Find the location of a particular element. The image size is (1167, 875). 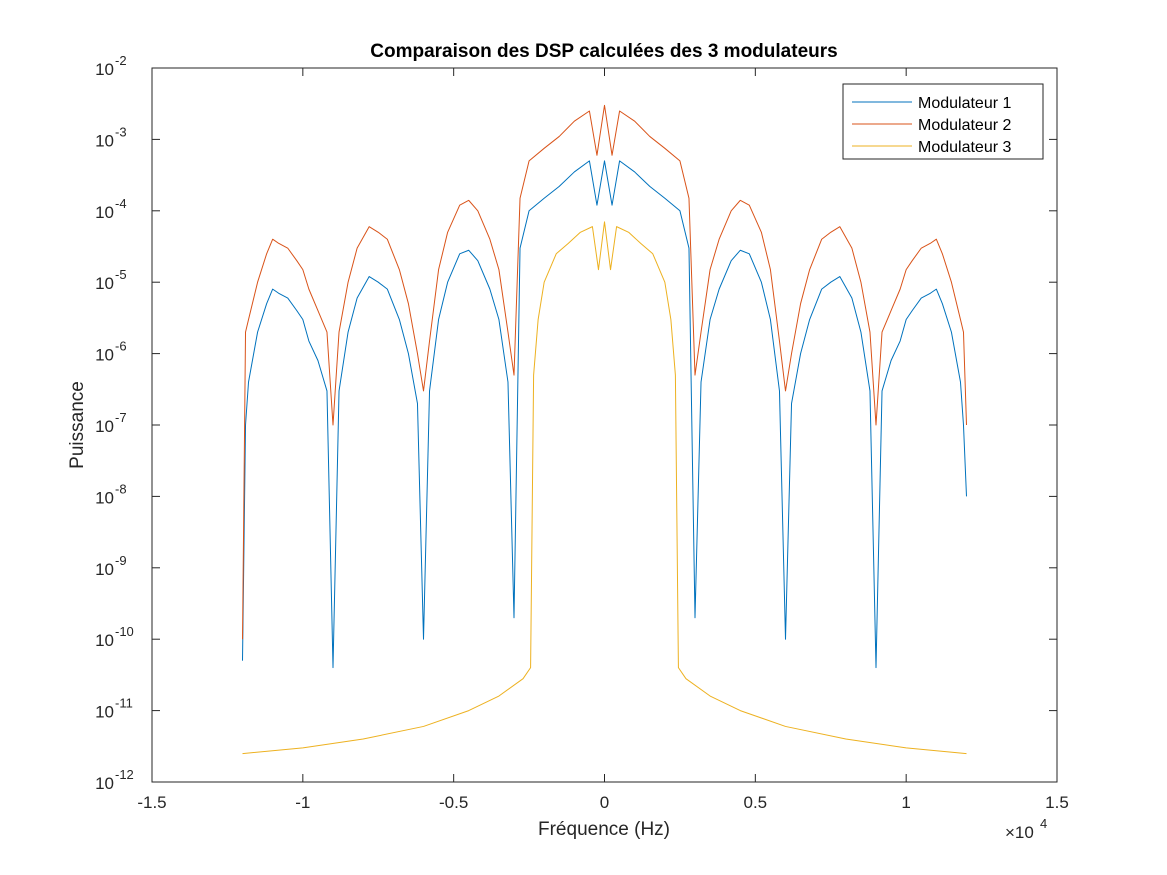

y-tick-exponent: -8 is located at coordinates (121, 488).